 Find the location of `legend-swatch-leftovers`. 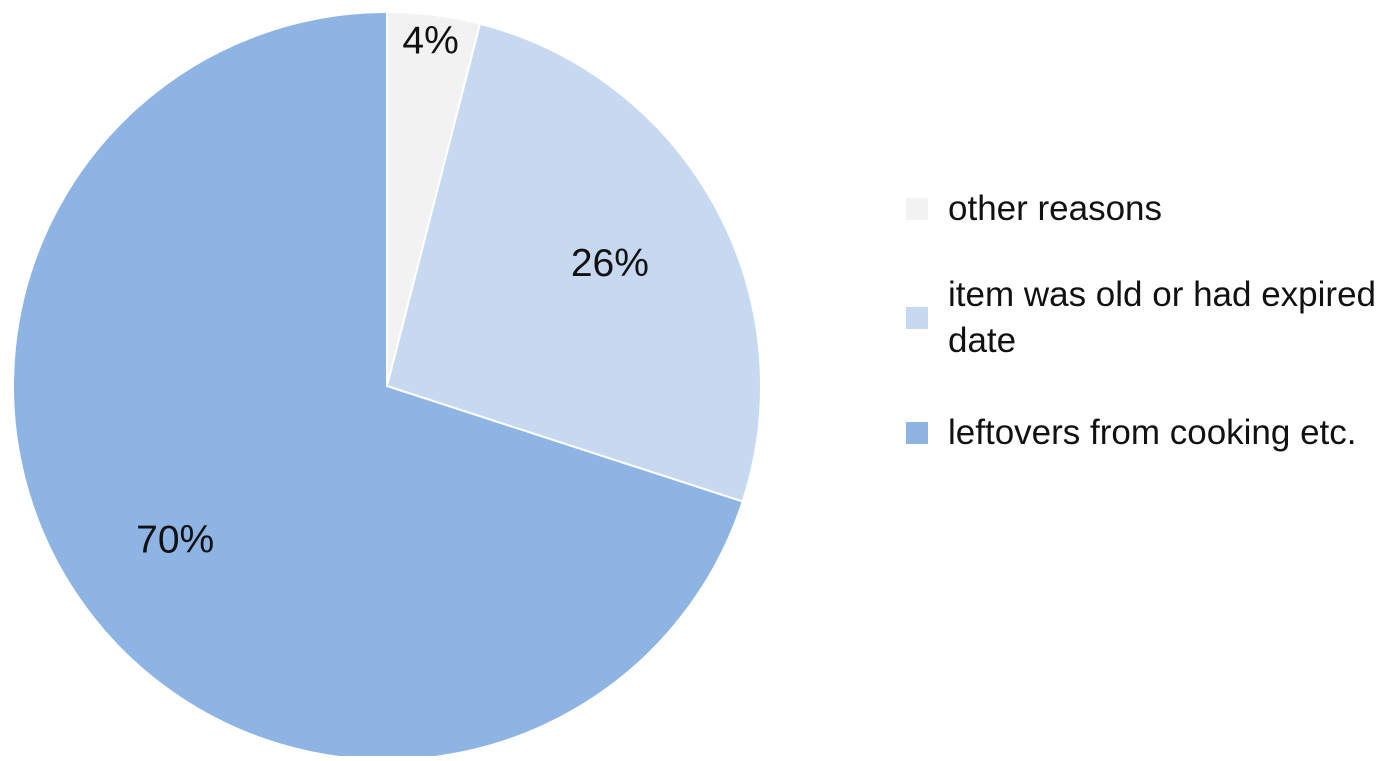

legend-swatch-leftovers is located at coordinates (917, 433).